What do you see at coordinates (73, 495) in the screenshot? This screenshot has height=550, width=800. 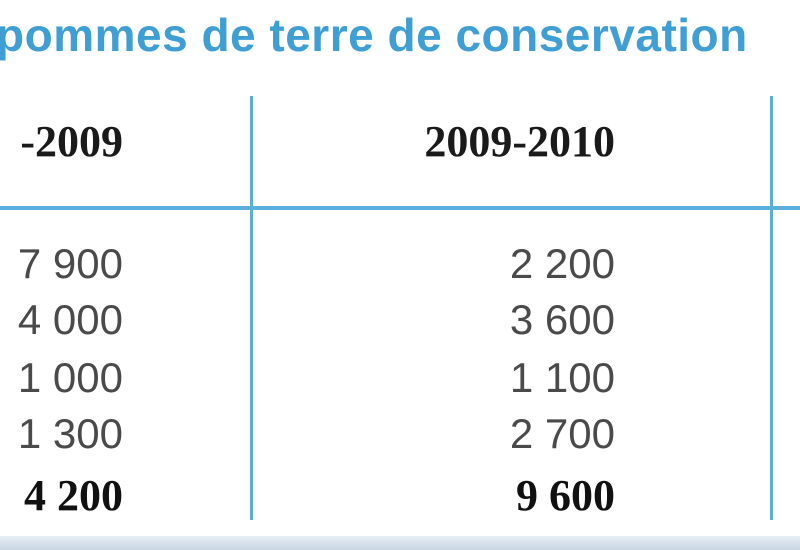 I see `total-col1: 4 200` at bounding box center [73, 495].